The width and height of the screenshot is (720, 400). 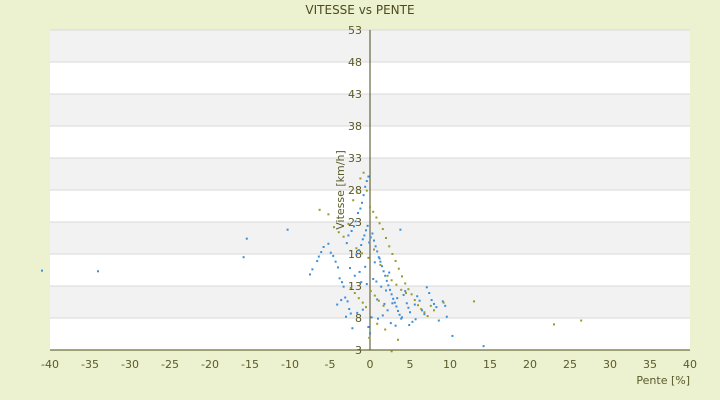 I want to click on x-tick-label: 15, so click(x=490, y=364).